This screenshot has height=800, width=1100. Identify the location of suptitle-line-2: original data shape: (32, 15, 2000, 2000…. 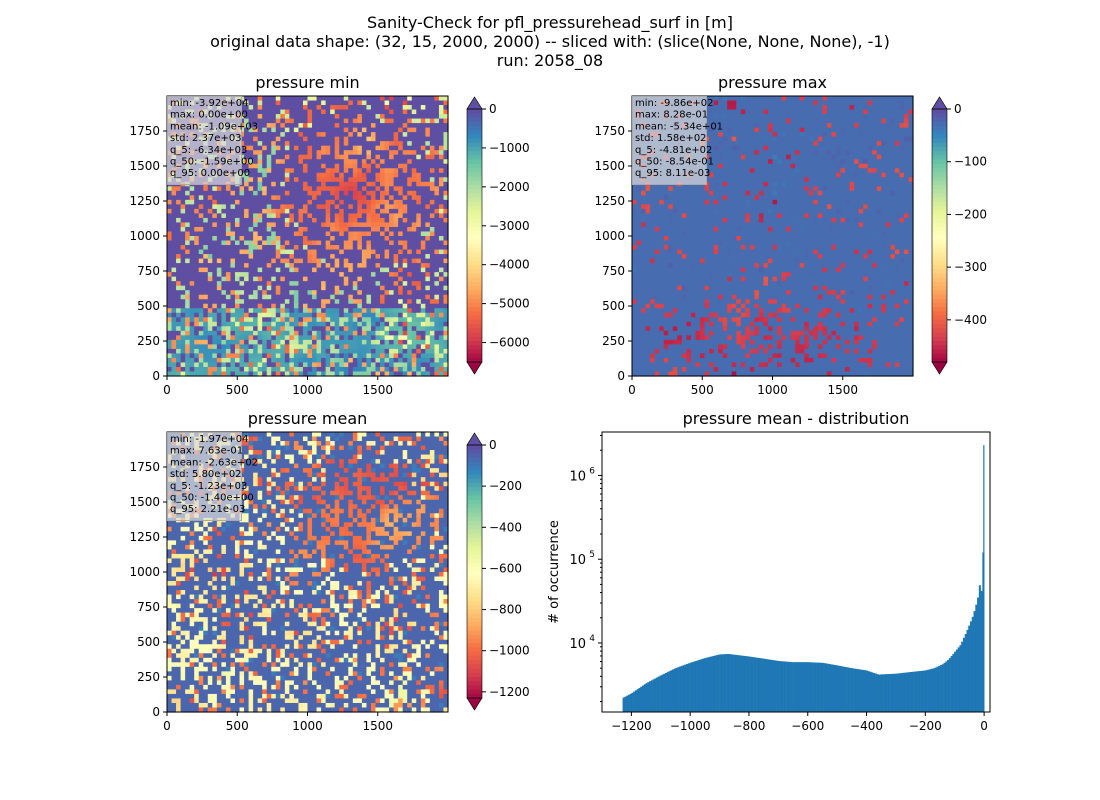
(550, 41).